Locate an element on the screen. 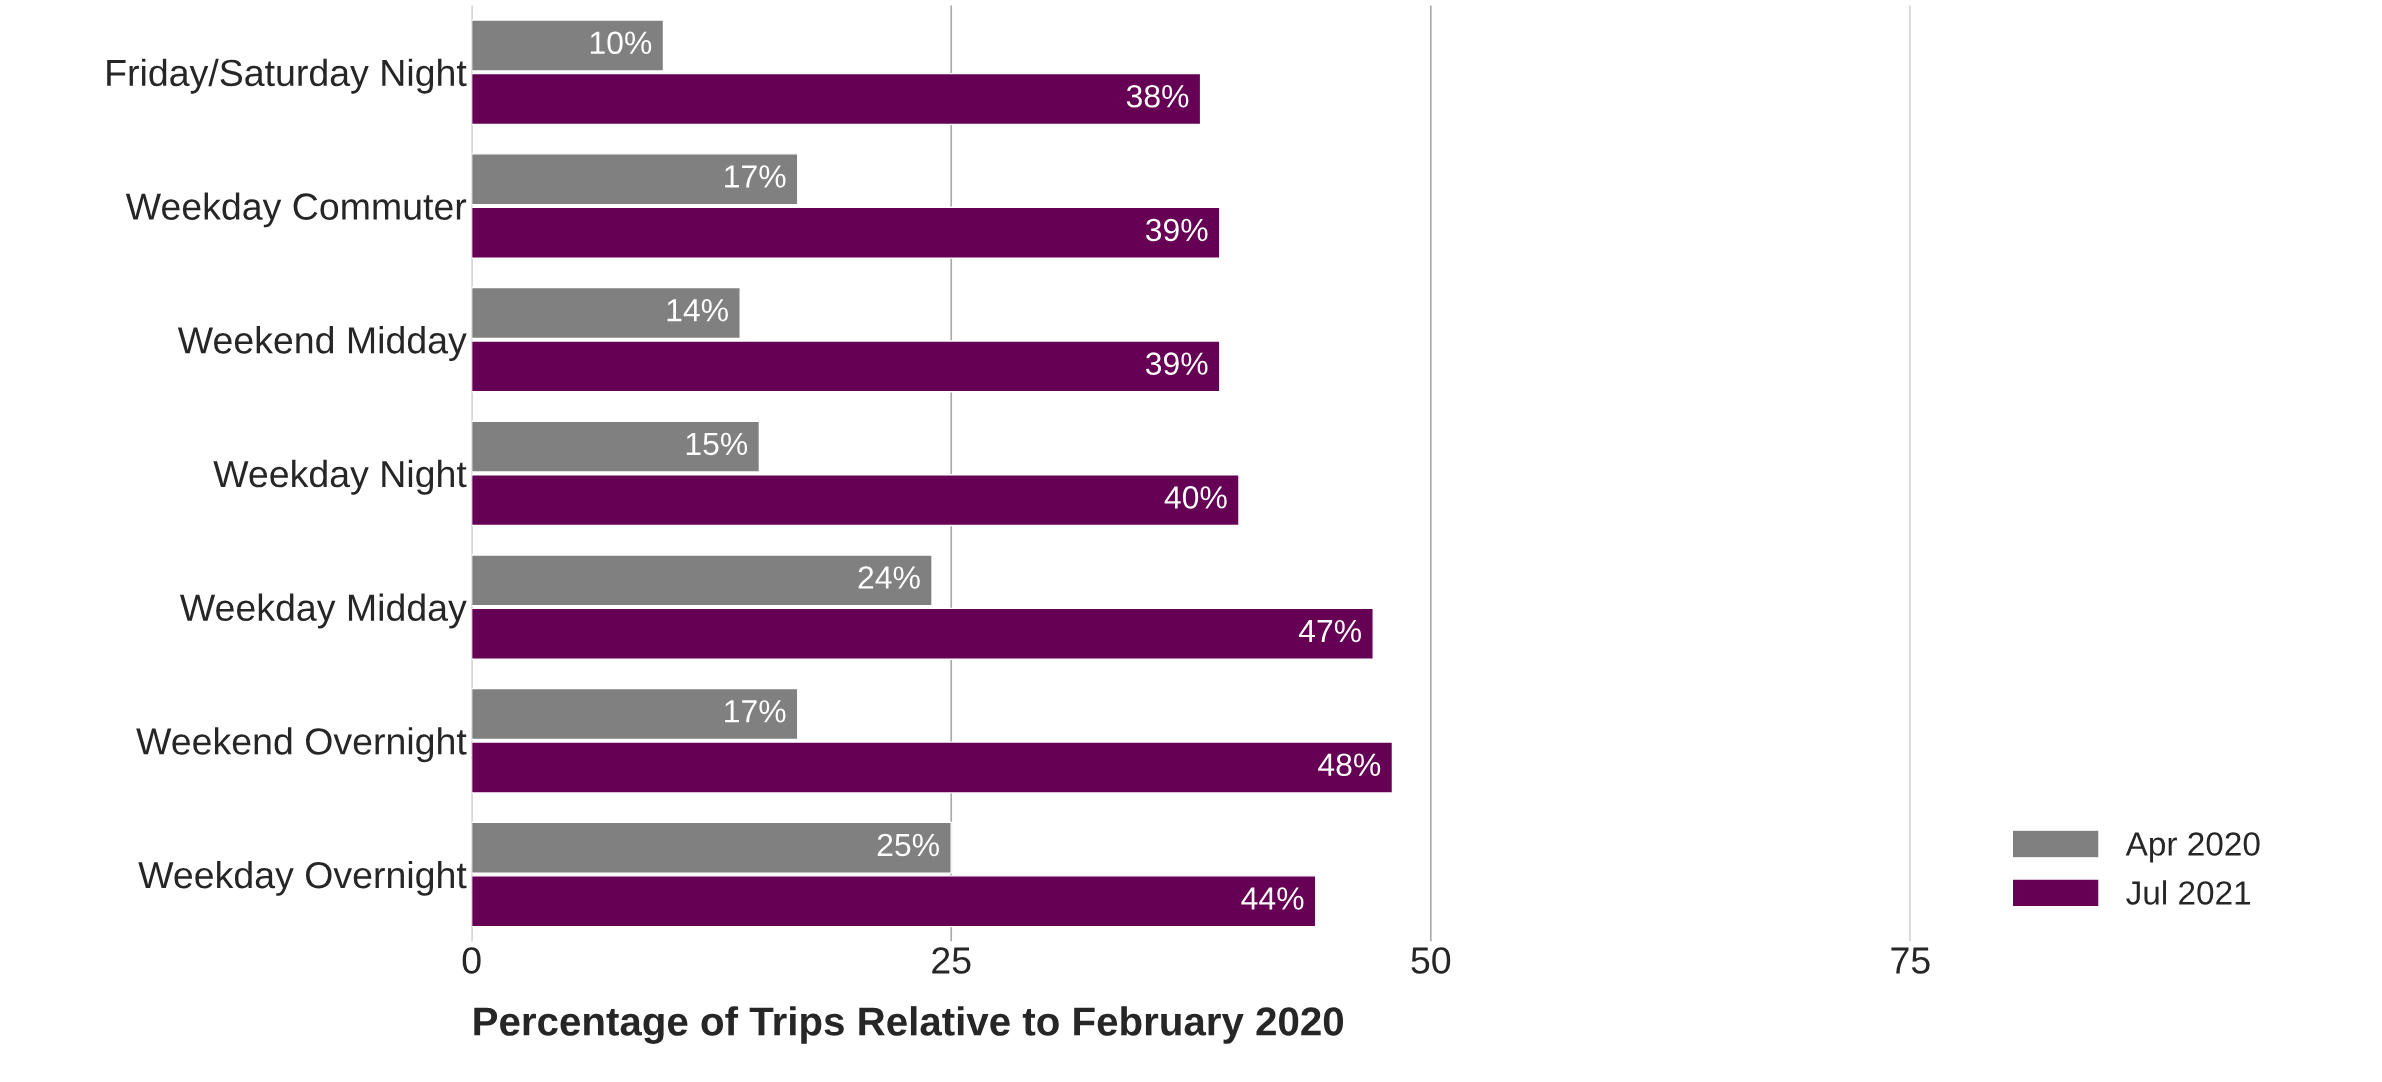  x-tick-label: 50 is located at coordinates (1431, 960).